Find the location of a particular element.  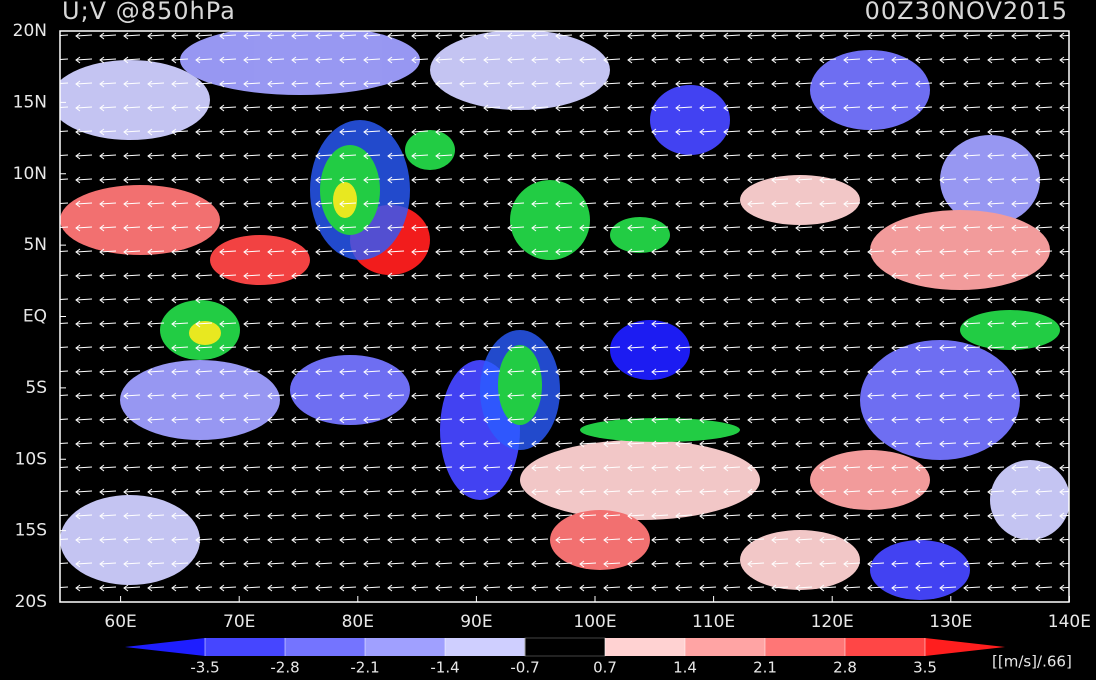

colorbar: -3.5 -2.8 -2.1 -1.4 -0.7 0.7 1.4 2.1 2.8 3.5 is located at coordinates (565, 657).